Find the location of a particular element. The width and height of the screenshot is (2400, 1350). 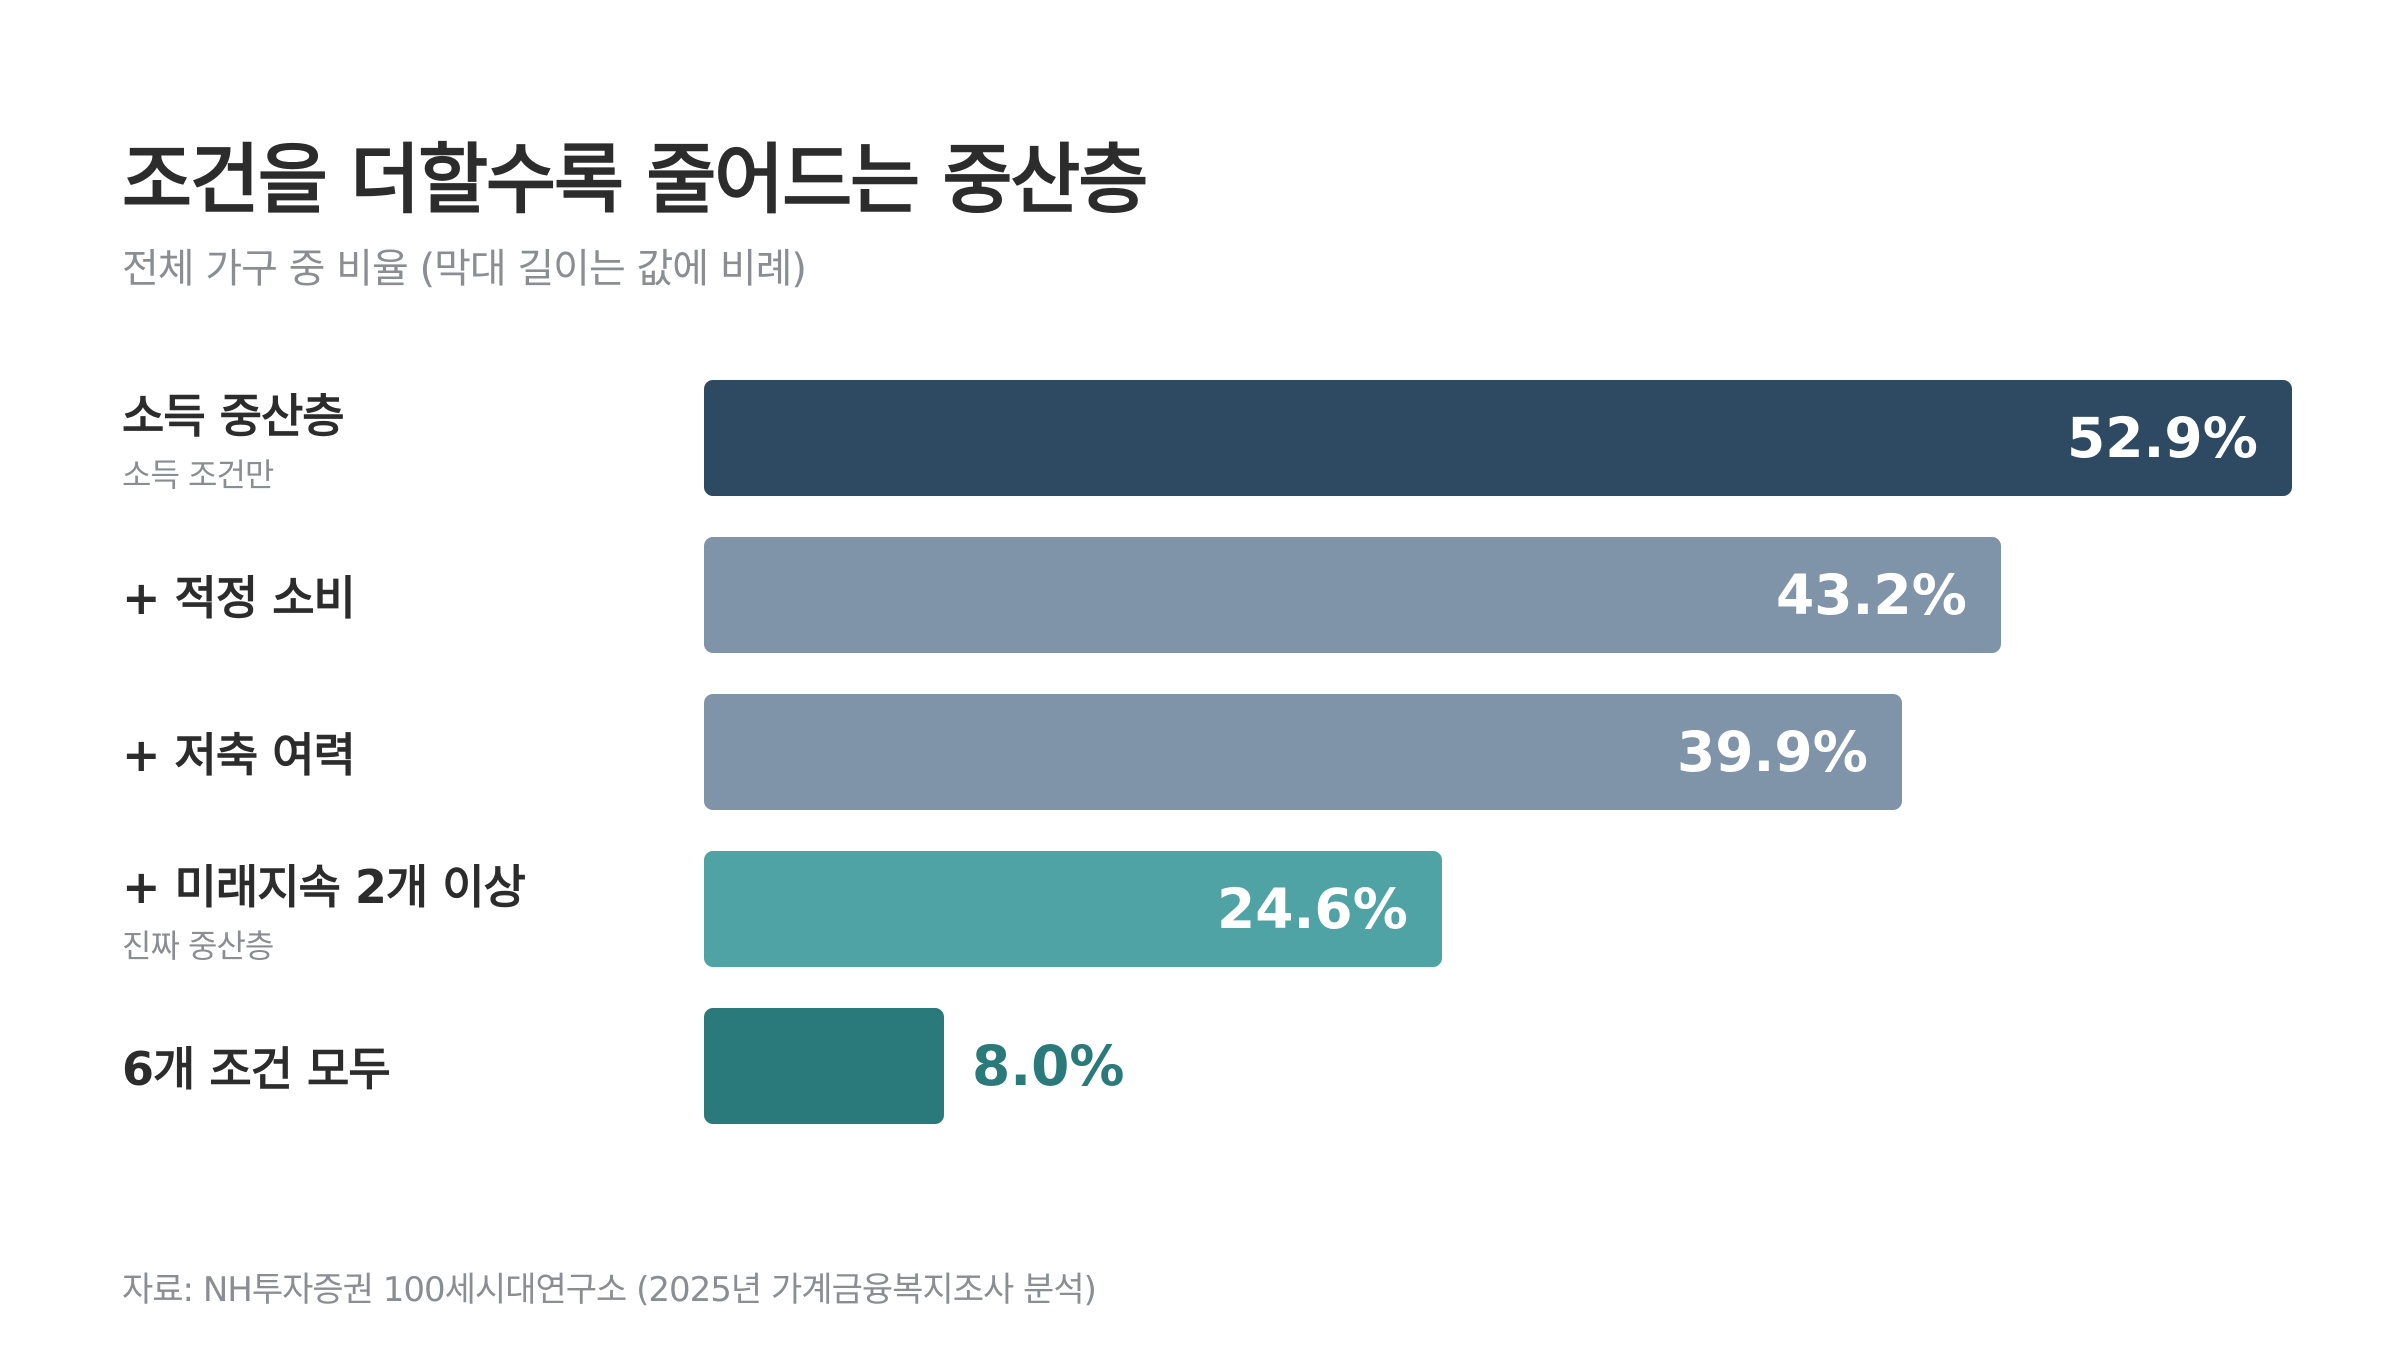

row-label-main: 소득 중산층 is located at coordinates (233, 416).